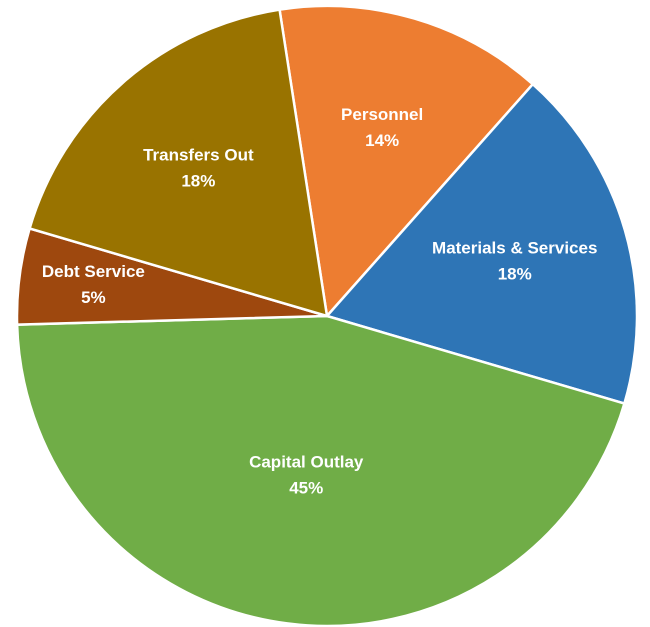 The height and width of the screenshot is (627, 650). I want to click on slice-value-label: 14%, so click(382, 140).